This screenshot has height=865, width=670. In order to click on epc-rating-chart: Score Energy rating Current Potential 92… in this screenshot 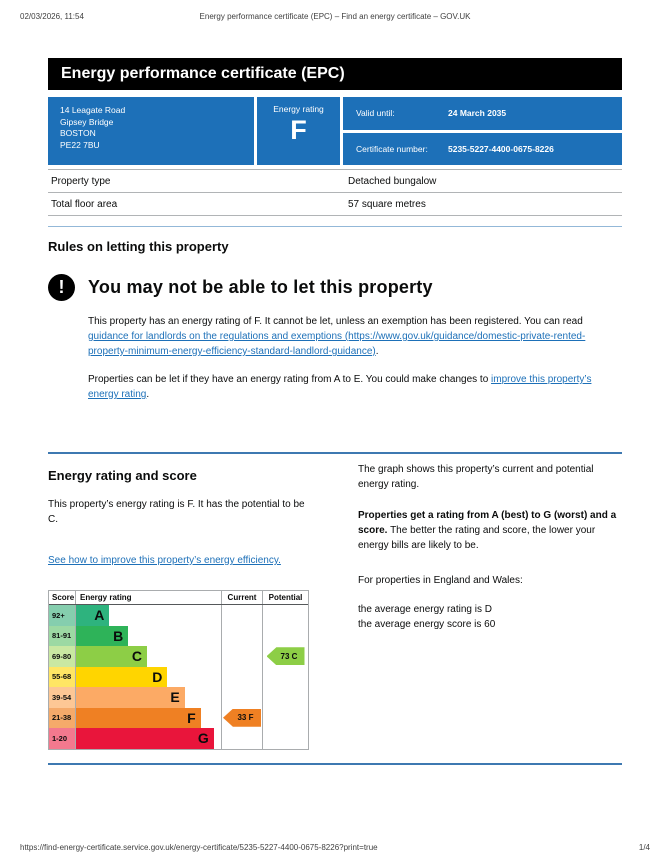, I will do `click(178, 670)`.